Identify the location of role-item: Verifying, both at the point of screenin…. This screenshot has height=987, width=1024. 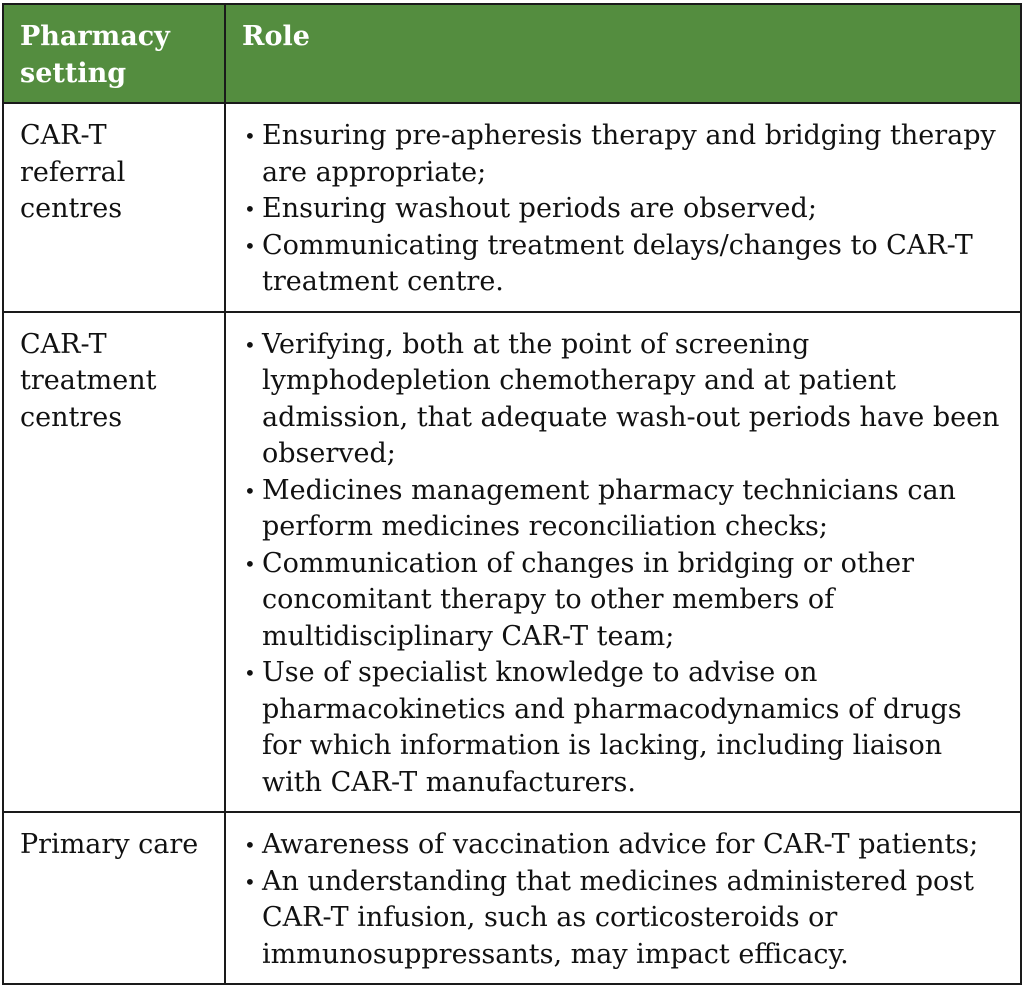
(624, 400).